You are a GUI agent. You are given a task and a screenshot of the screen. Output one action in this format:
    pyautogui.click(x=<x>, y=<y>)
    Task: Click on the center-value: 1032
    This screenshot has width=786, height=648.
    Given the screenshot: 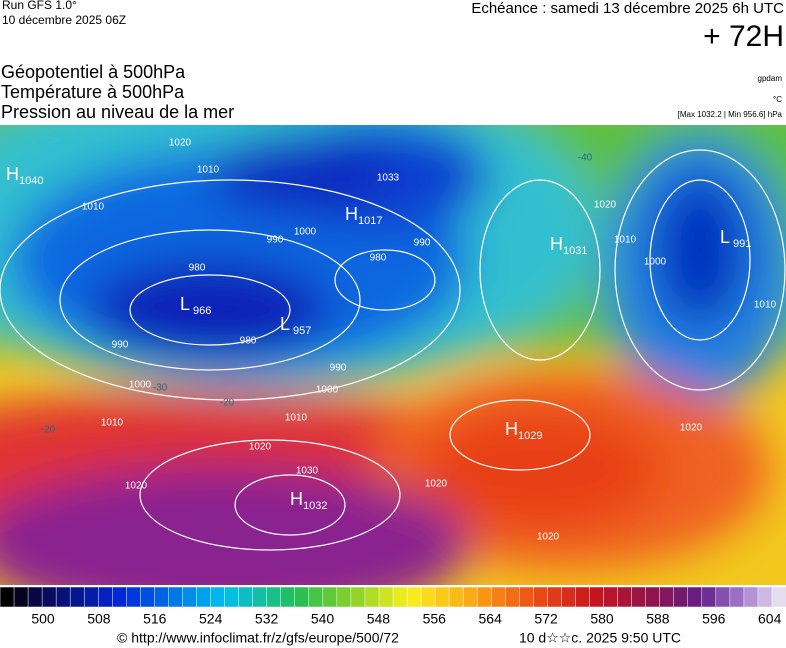 What is the action you would take?
    pyautogui.click(x=315, y=506)
    